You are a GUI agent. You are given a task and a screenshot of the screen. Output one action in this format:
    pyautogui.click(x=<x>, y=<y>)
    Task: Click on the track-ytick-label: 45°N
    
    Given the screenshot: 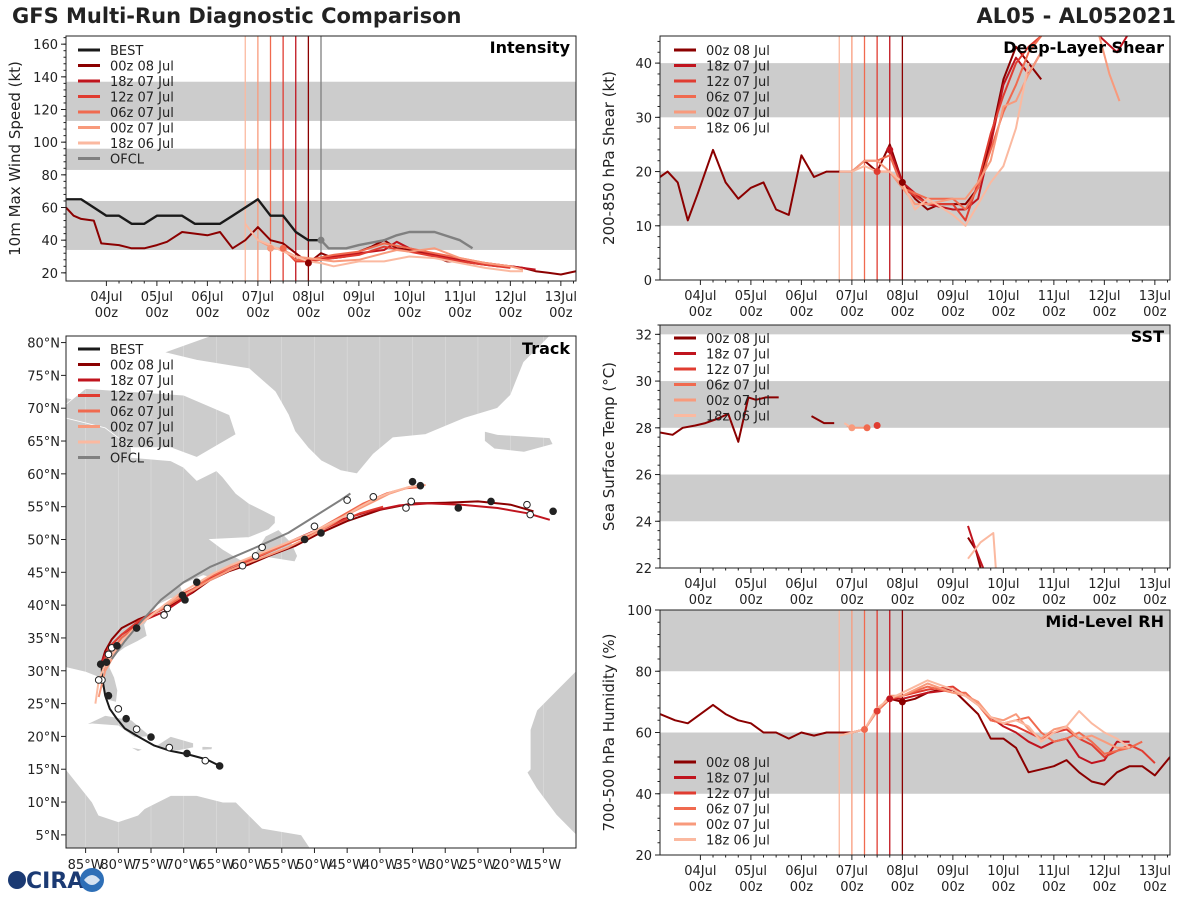 What is the action you would take?
    pyautogui.click(x=43, y=573)
    